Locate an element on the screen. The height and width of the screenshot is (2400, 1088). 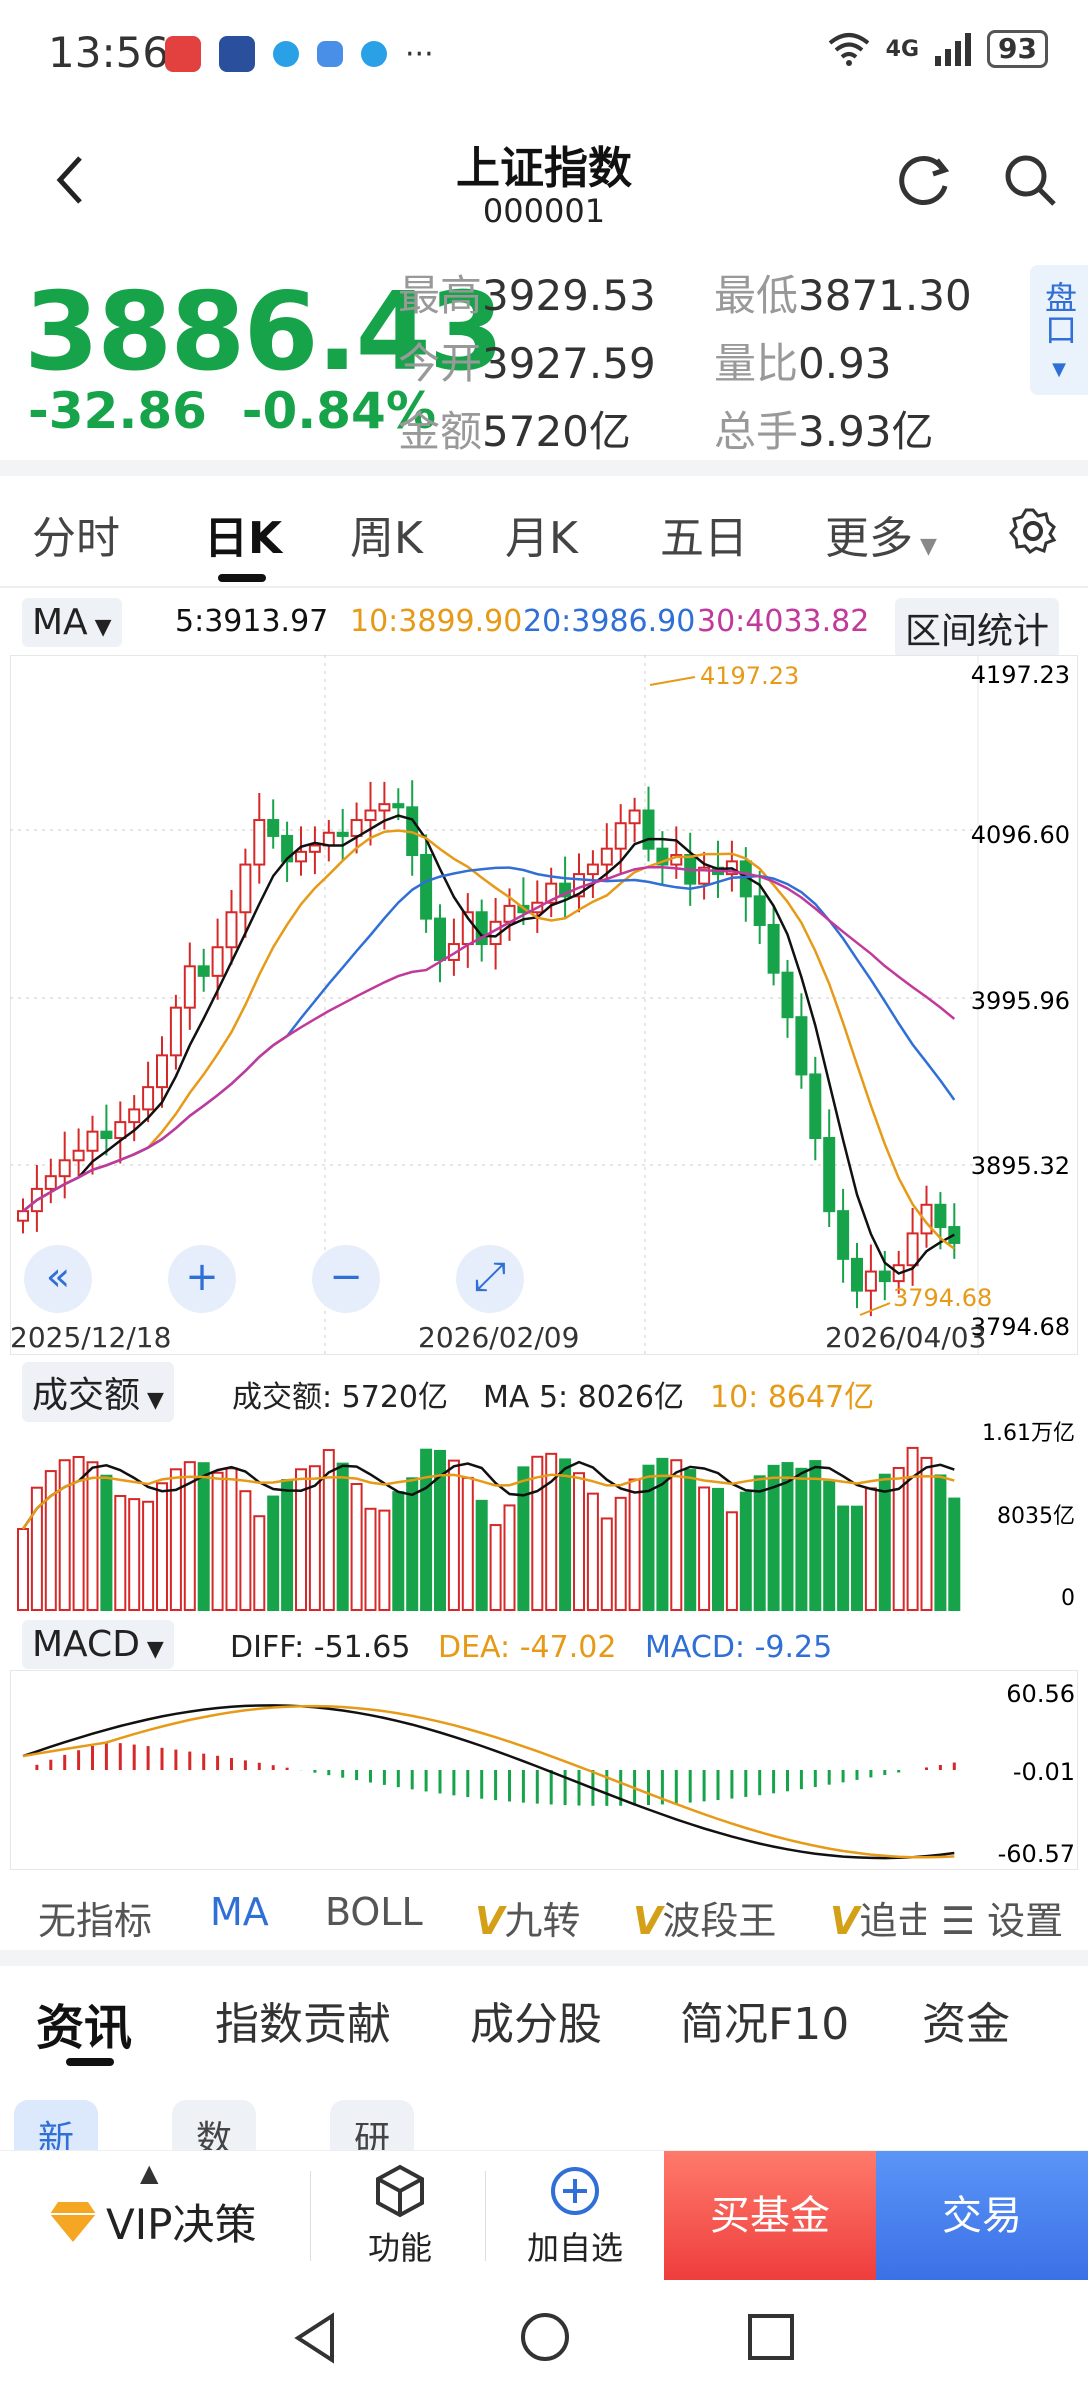
trade-button: 交易 is located at coordinates (982, 2216).